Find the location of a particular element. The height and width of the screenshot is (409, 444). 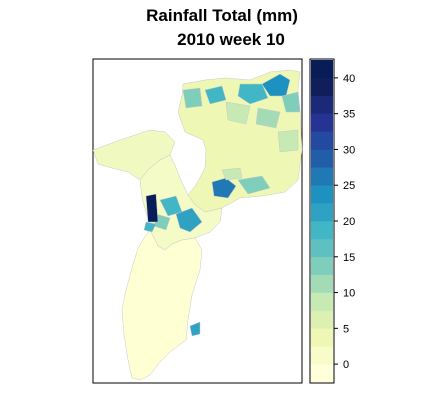

legend-tick-label-4: 20 is located at coordinates (349, 222).